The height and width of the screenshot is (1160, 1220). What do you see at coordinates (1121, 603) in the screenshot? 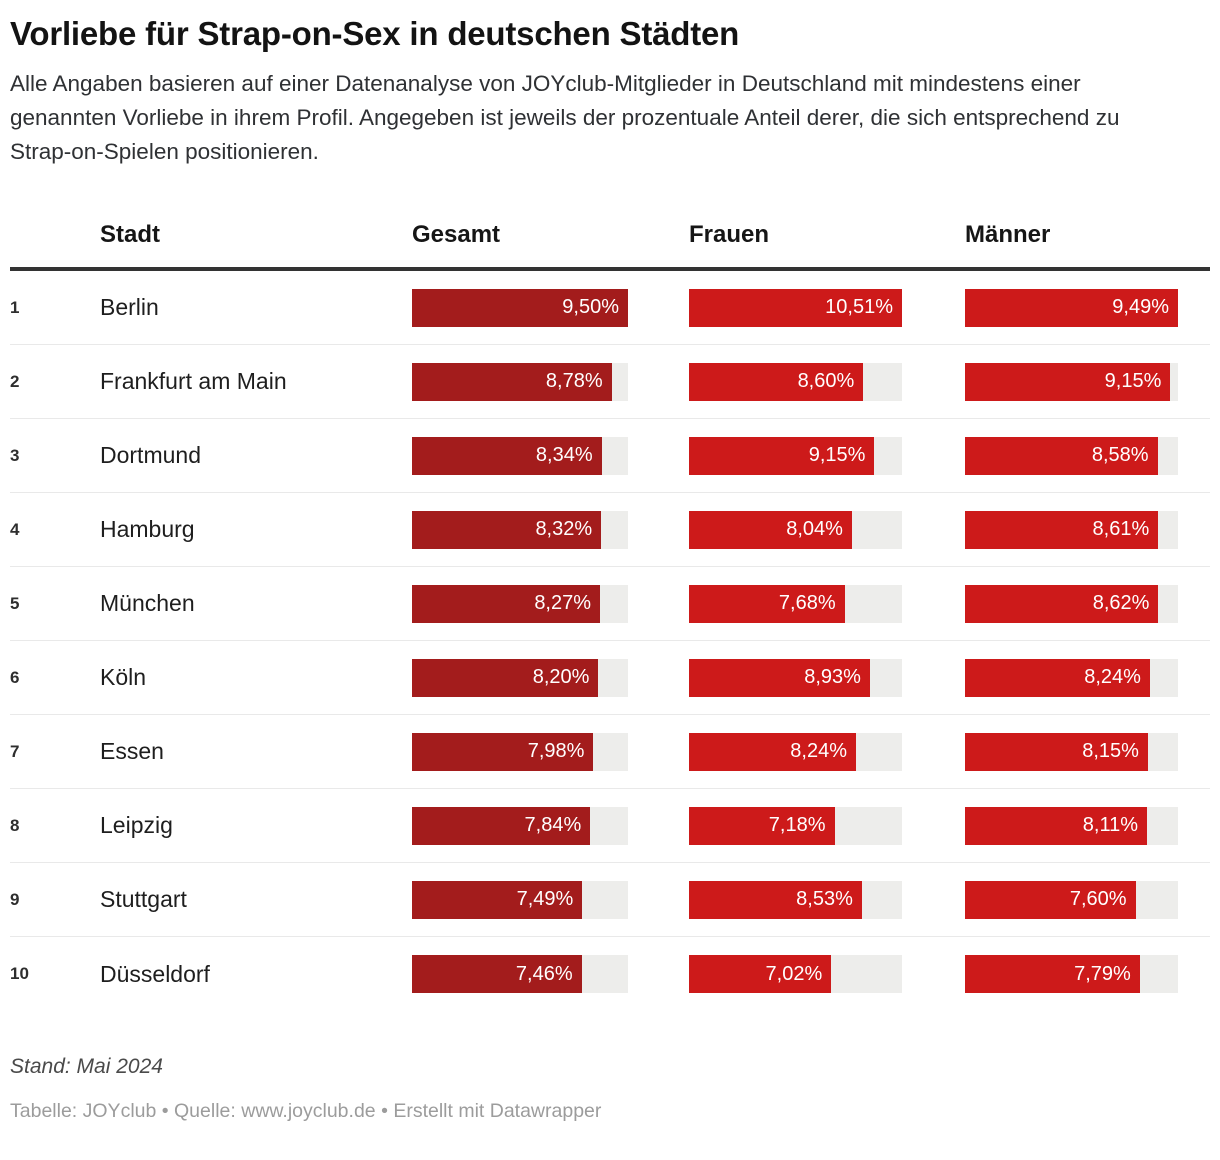
I see `bar-value-label: 8,62%` at bounding box center [1121, 603].